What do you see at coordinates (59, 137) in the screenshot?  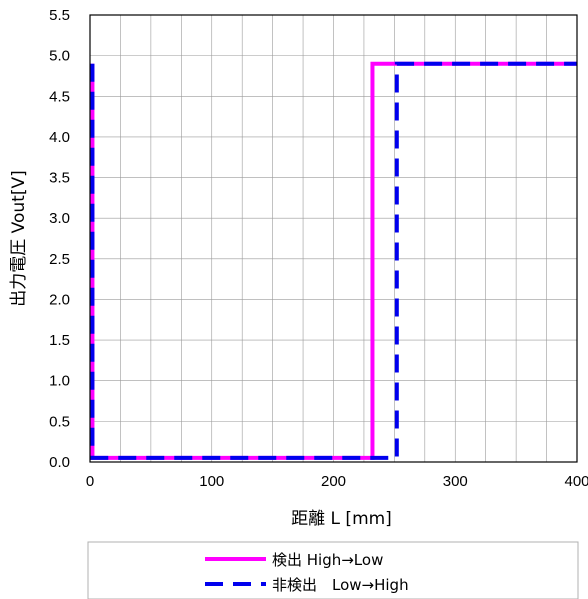 I see `y-tick-label: 4.0` at bounding box center [59, 137].